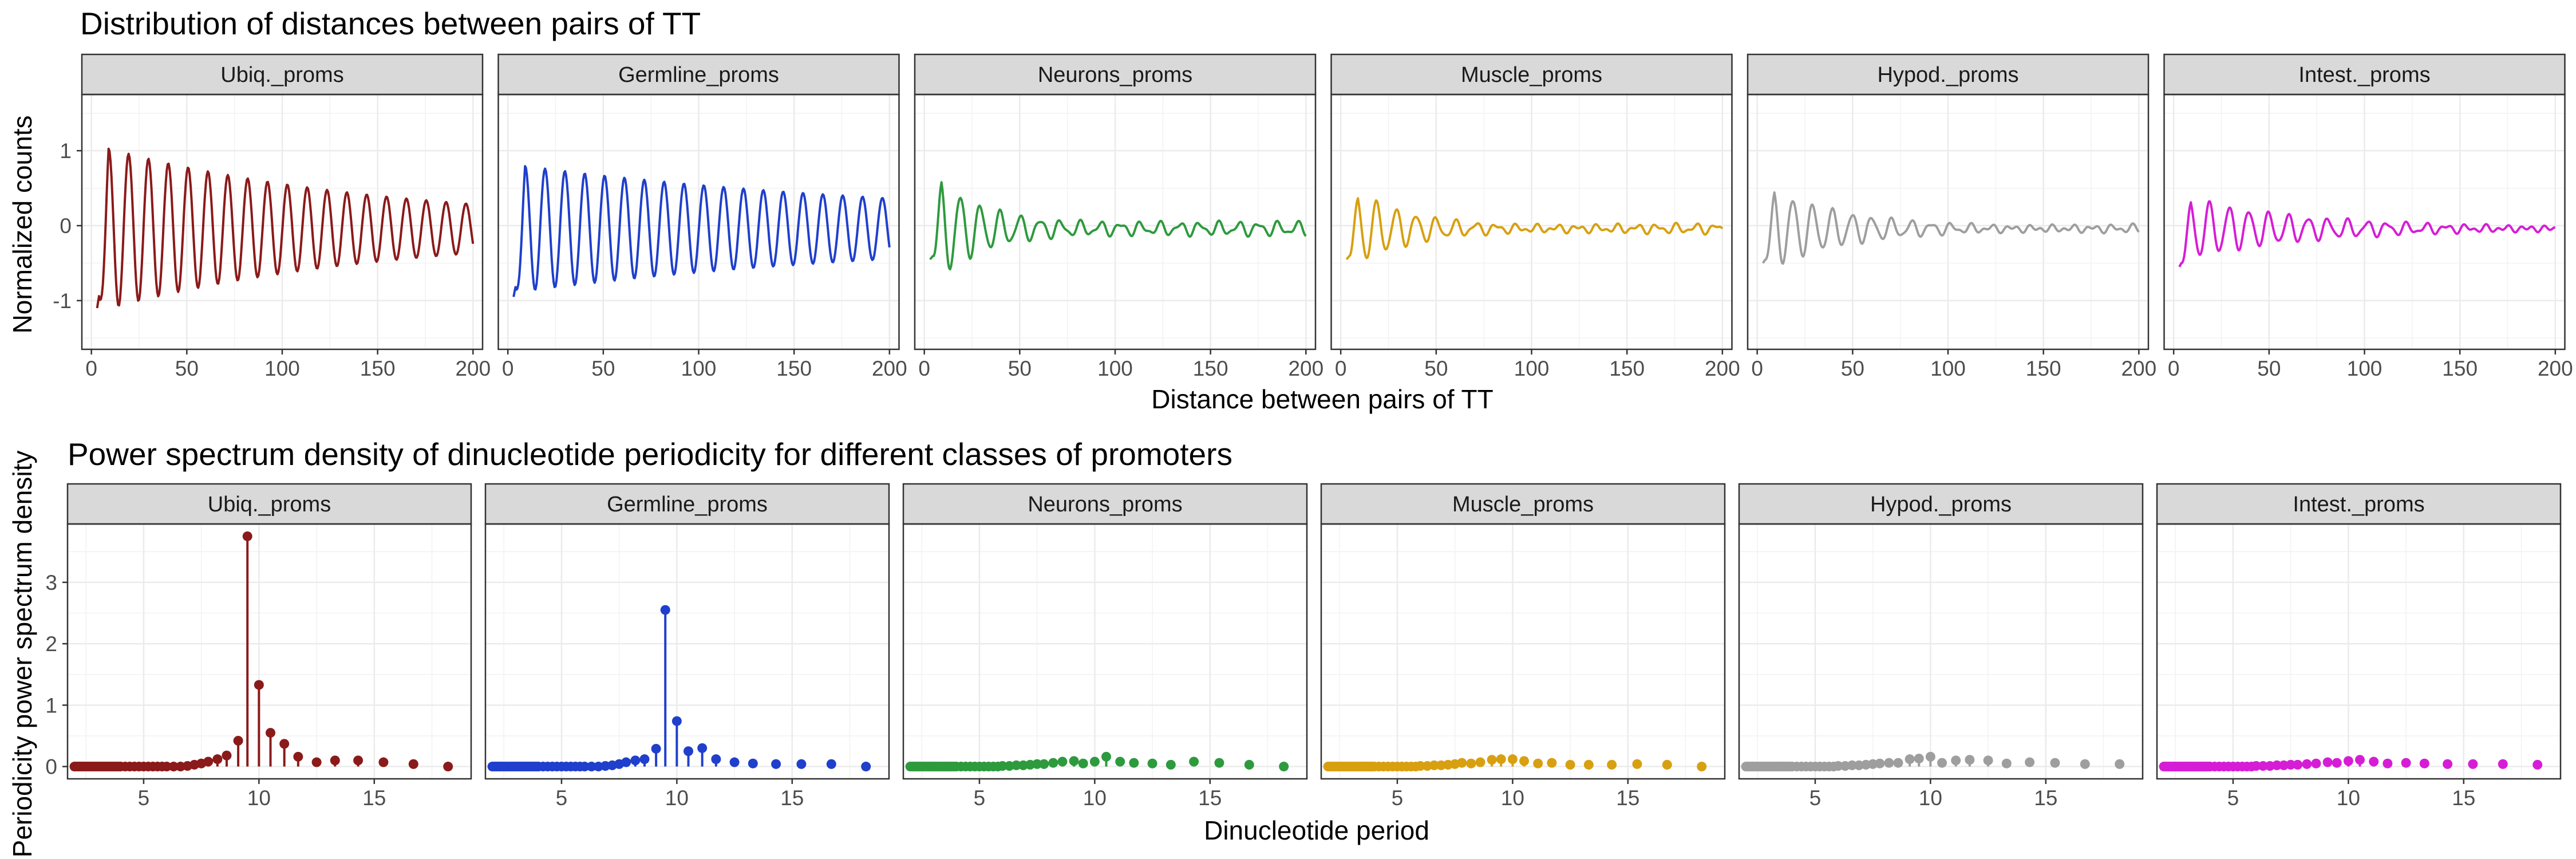  What do you see at coordinates (22, 654) in the screenshot?
I see `bottom-y-axis-label: Periodicity power spectrum density` at bounding box center [22, 654].